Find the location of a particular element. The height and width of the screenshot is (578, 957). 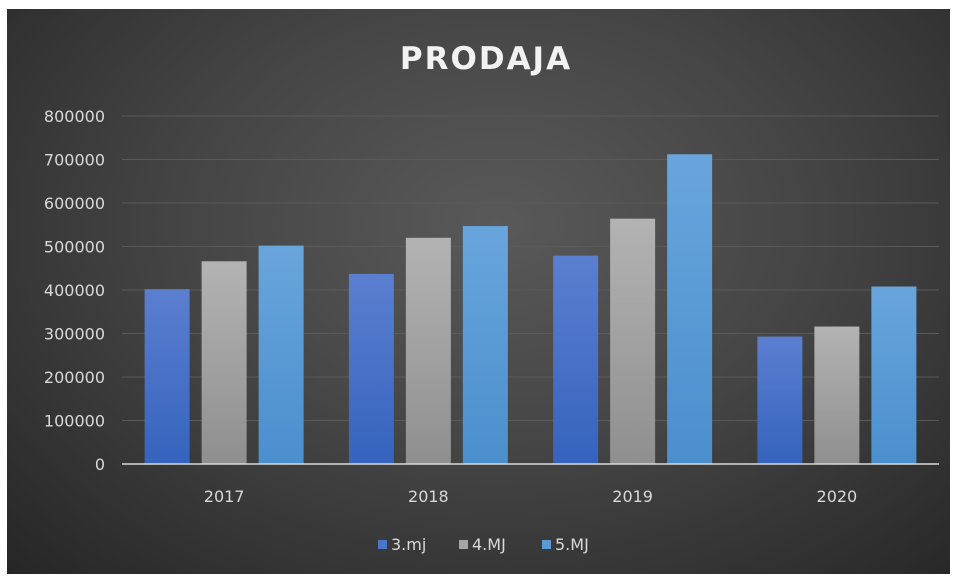

bar-3-mj-2017 is located at coordinates (167, 376).